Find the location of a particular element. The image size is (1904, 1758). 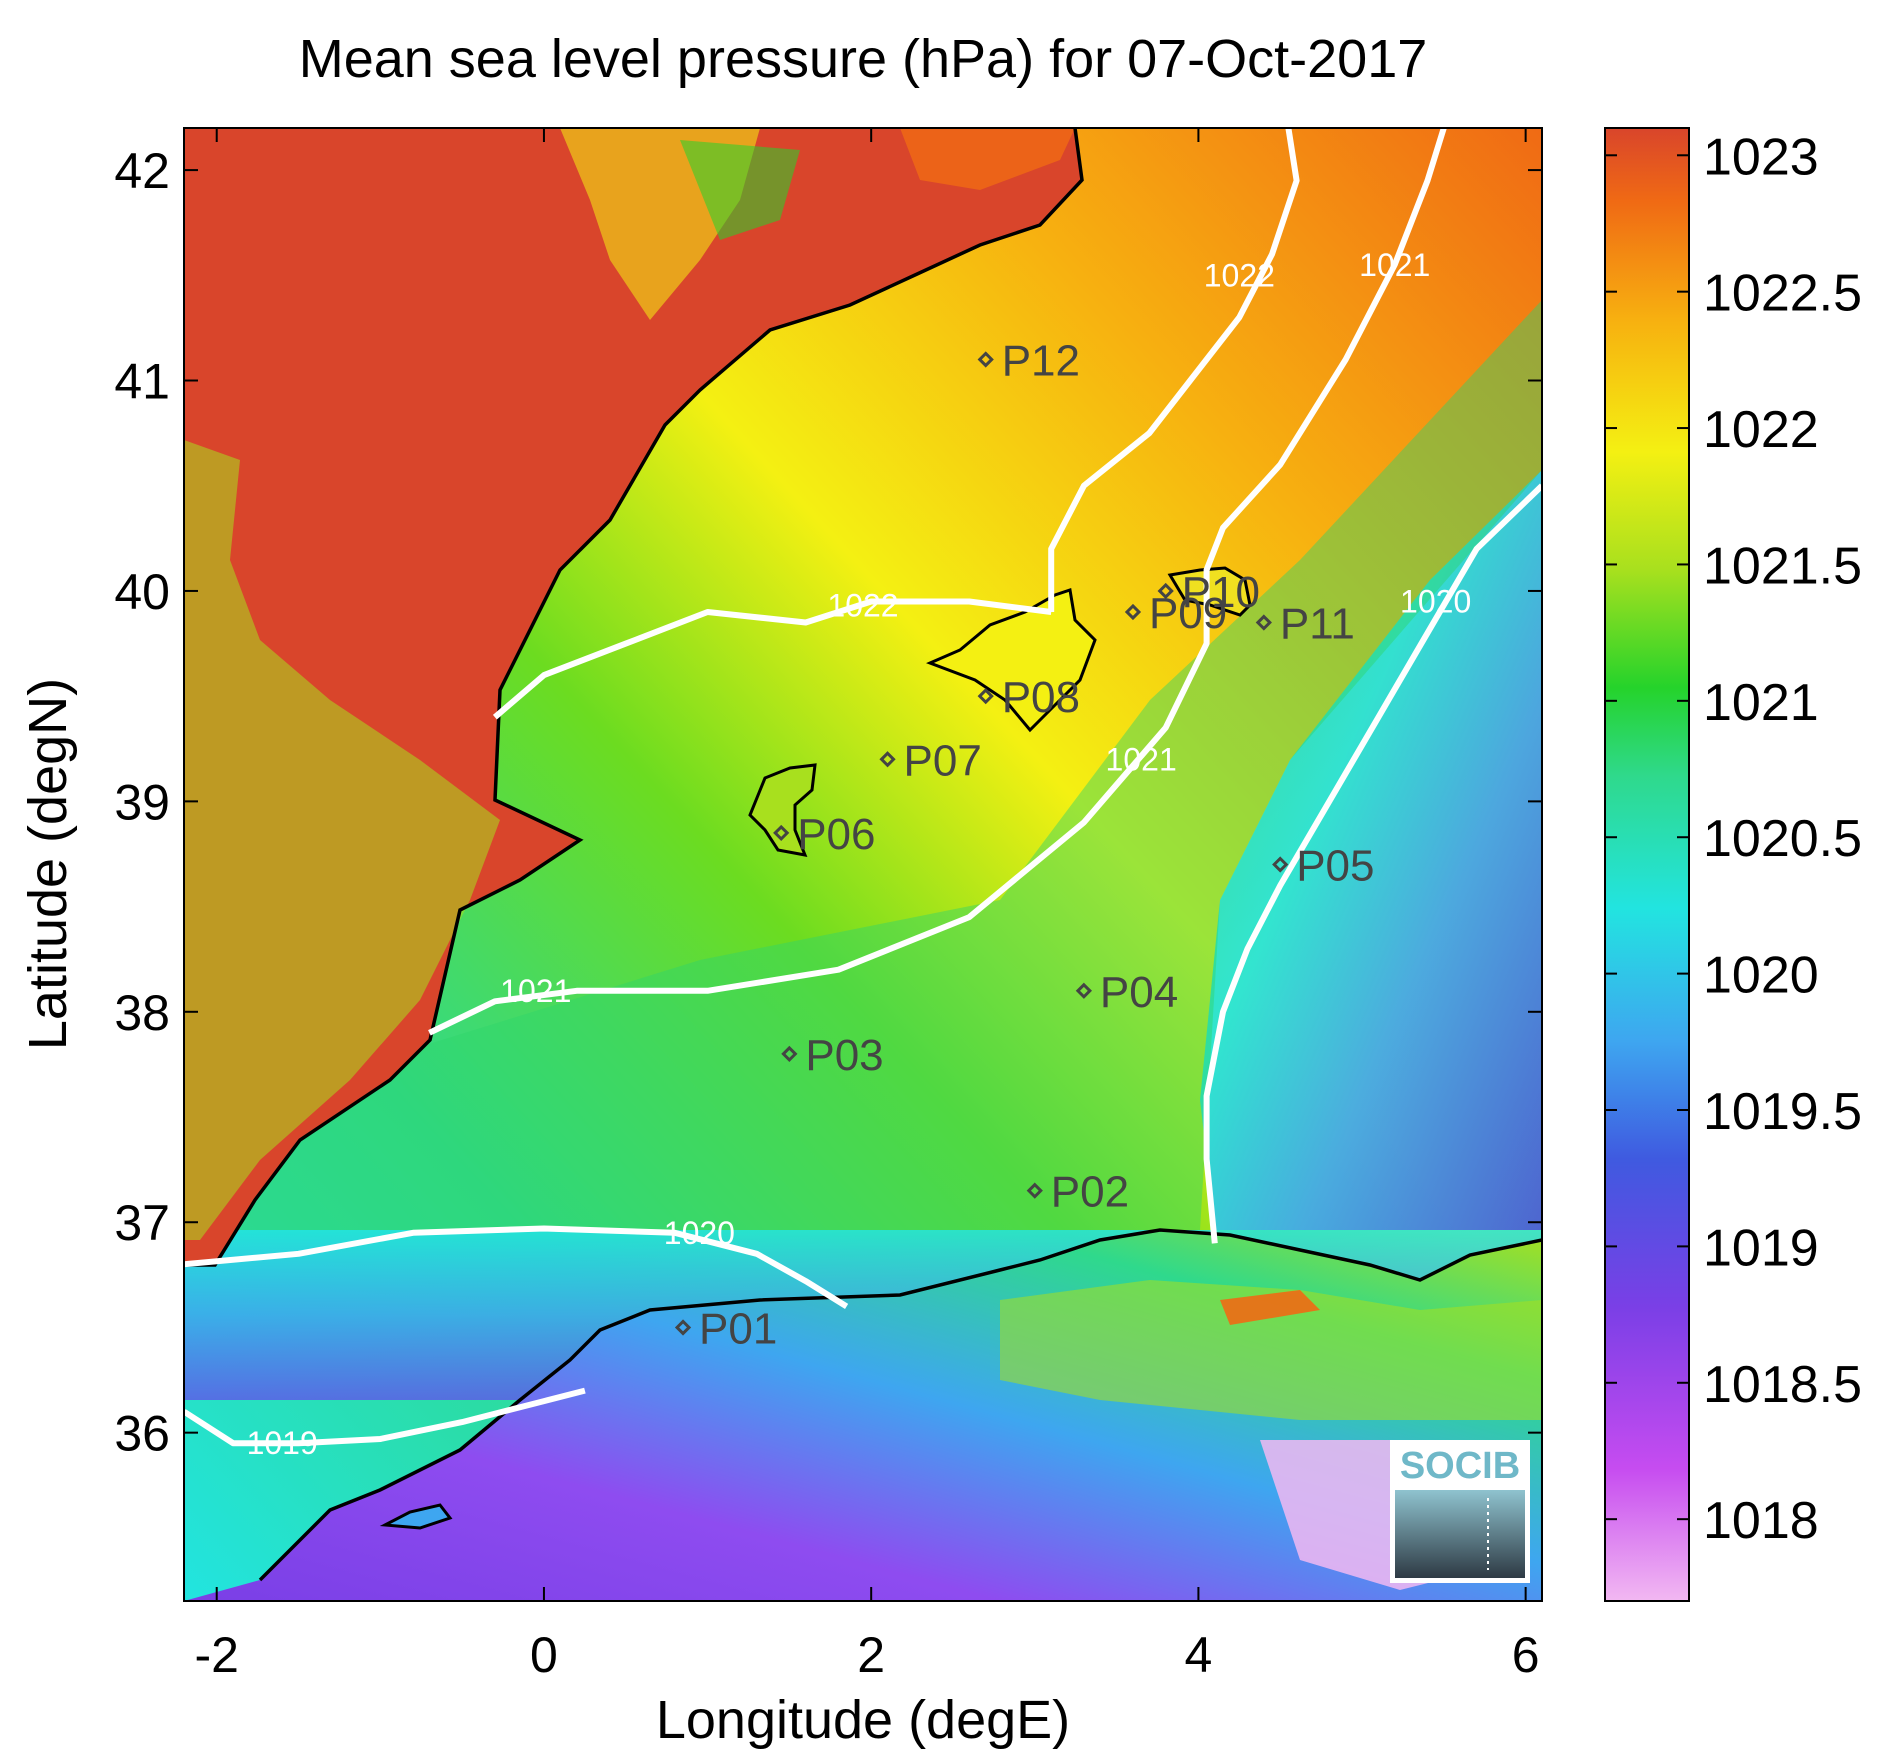

station-label-p11: P11 is located at coordinates (1317, 624).